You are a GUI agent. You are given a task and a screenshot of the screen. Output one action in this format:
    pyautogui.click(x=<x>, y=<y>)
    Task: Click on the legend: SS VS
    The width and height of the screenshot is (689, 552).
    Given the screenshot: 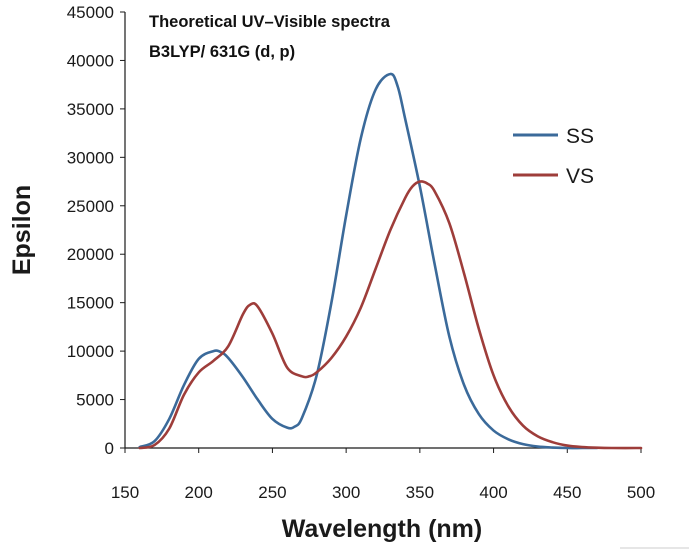 What is the action you would take?
    pyautogui.click(x=553, y=156)
    